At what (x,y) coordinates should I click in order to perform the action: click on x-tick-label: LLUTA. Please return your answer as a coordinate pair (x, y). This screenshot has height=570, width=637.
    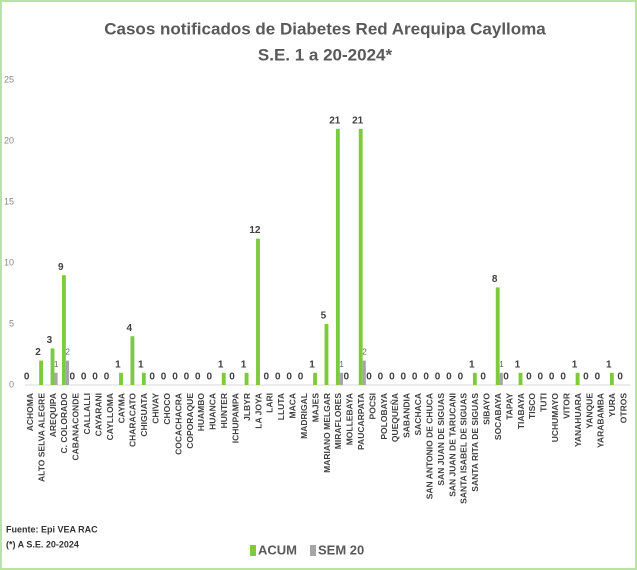
    Looking at the image, I should click on (281, 406).